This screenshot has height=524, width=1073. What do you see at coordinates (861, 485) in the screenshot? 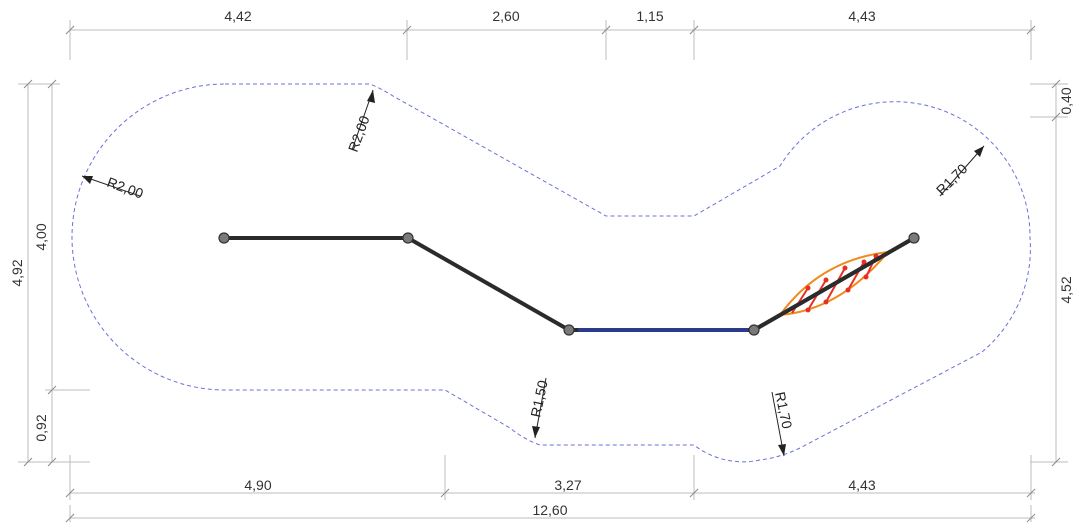
I see `bottom-dim-3: 4,43` at bounding box center [861, 485].